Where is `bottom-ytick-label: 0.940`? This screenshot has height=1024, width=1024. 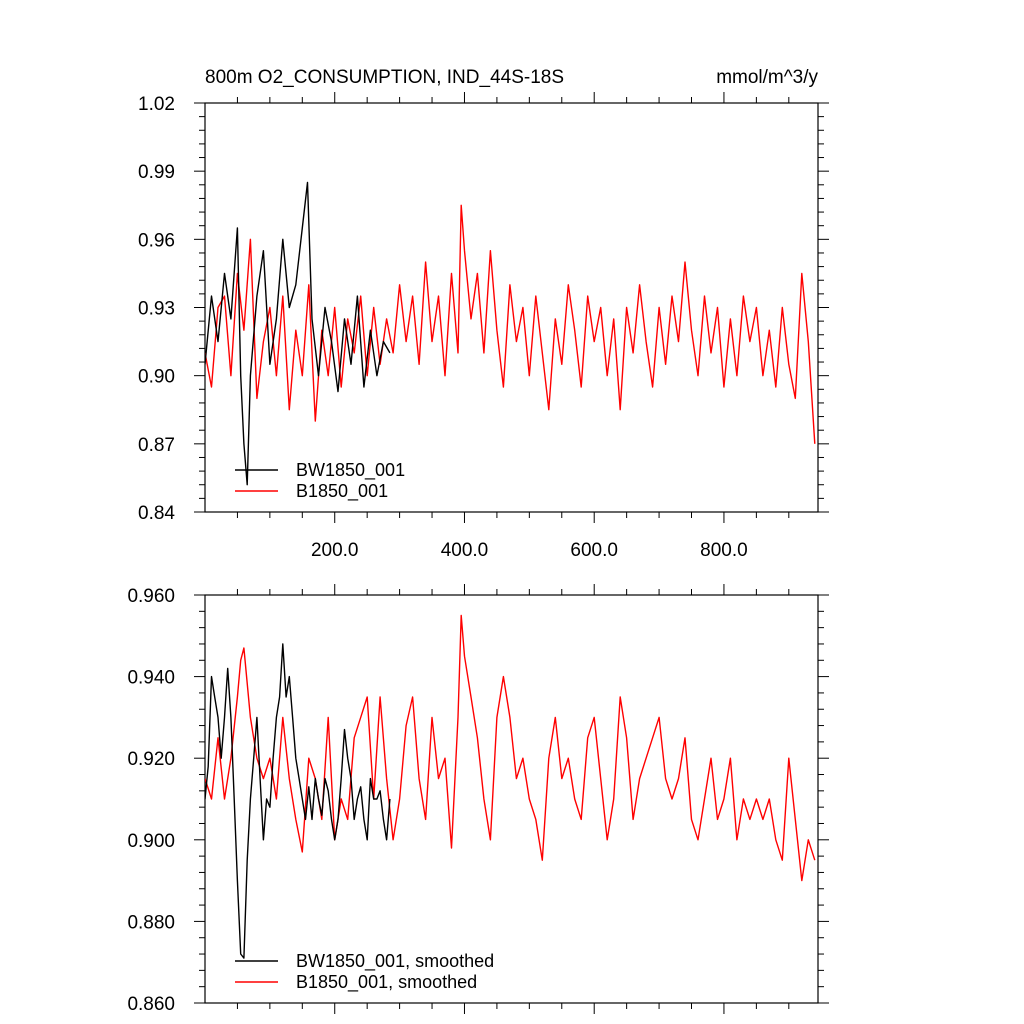 bottom-ytick-label: 0.940 is located at coordinates (151, 678).